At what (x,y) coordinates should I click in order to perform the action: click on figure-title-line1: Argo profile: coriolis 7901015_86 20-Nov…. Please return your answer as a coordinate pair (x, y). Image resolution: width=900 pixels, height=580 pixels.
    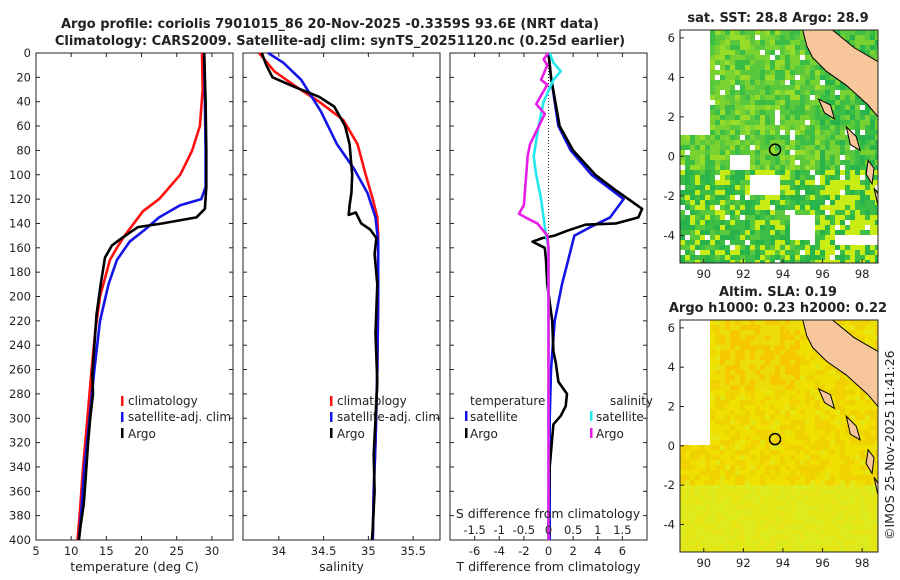
    Looking at the image, I should click on (330, 24).